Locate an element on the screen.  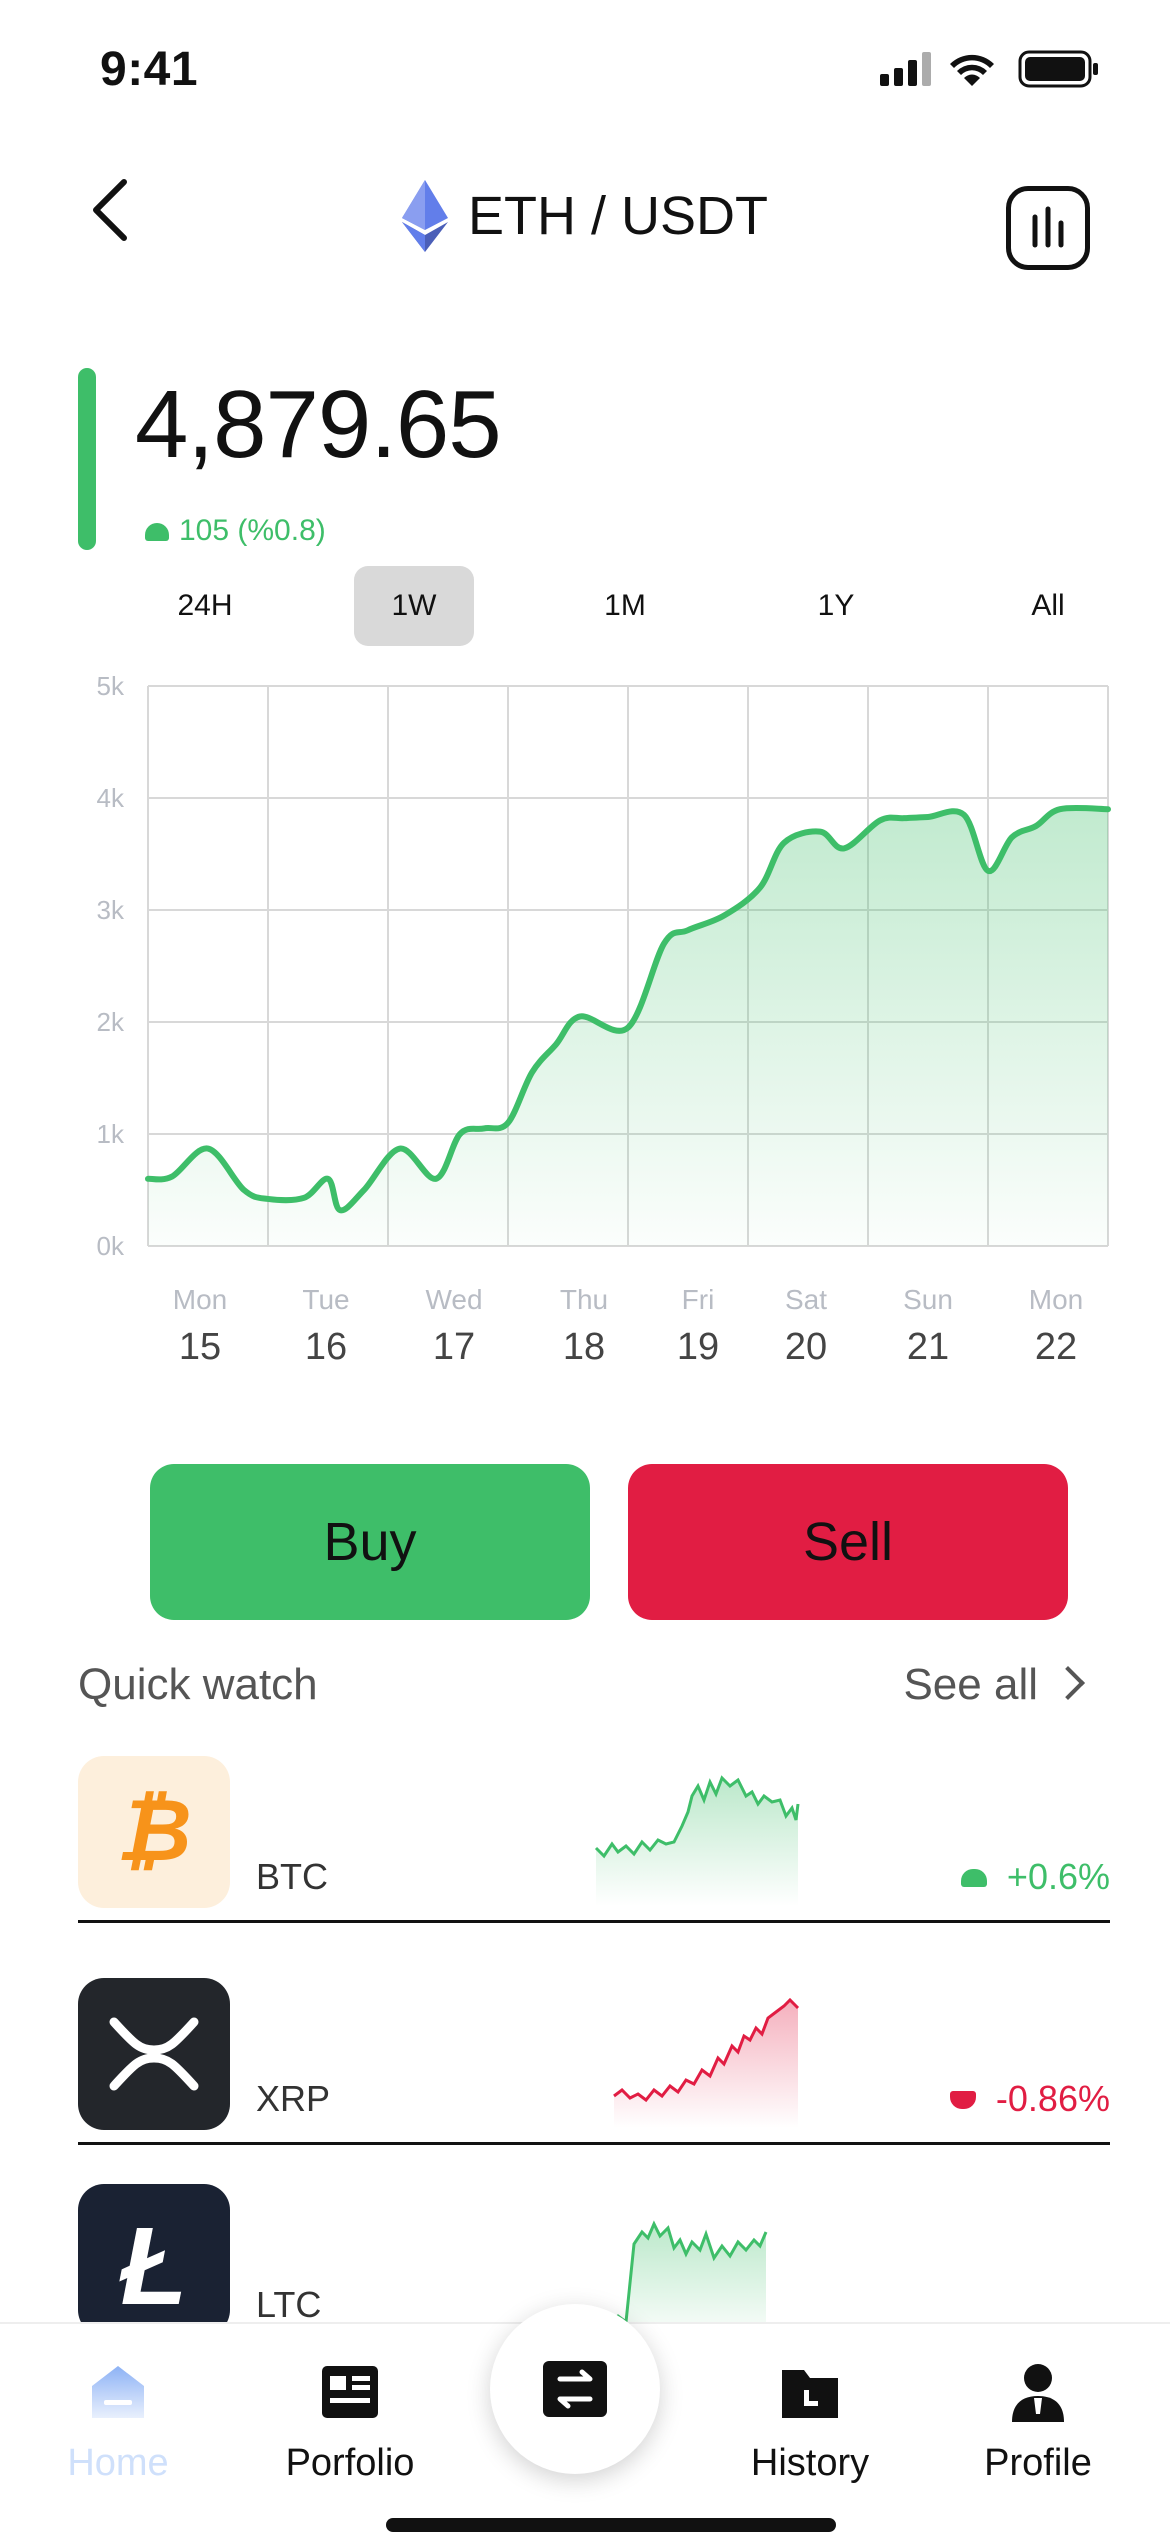
x-axis-label: Mon 15 is located at coordinates (200, 1326).